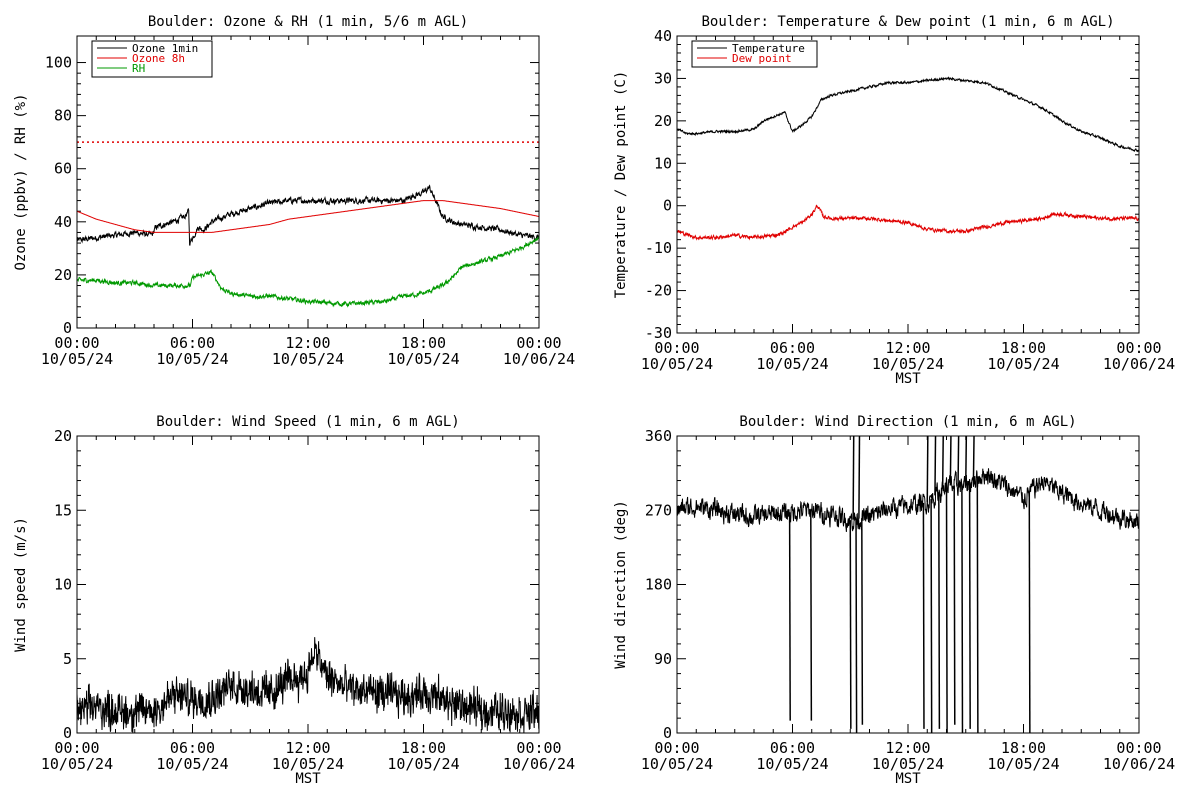  What do you see at coordinates (21, 181) in the screenshot?
I see `y-axis-label: Ozone (ppbv) / RH (%)` at bounding box center [21, 181].